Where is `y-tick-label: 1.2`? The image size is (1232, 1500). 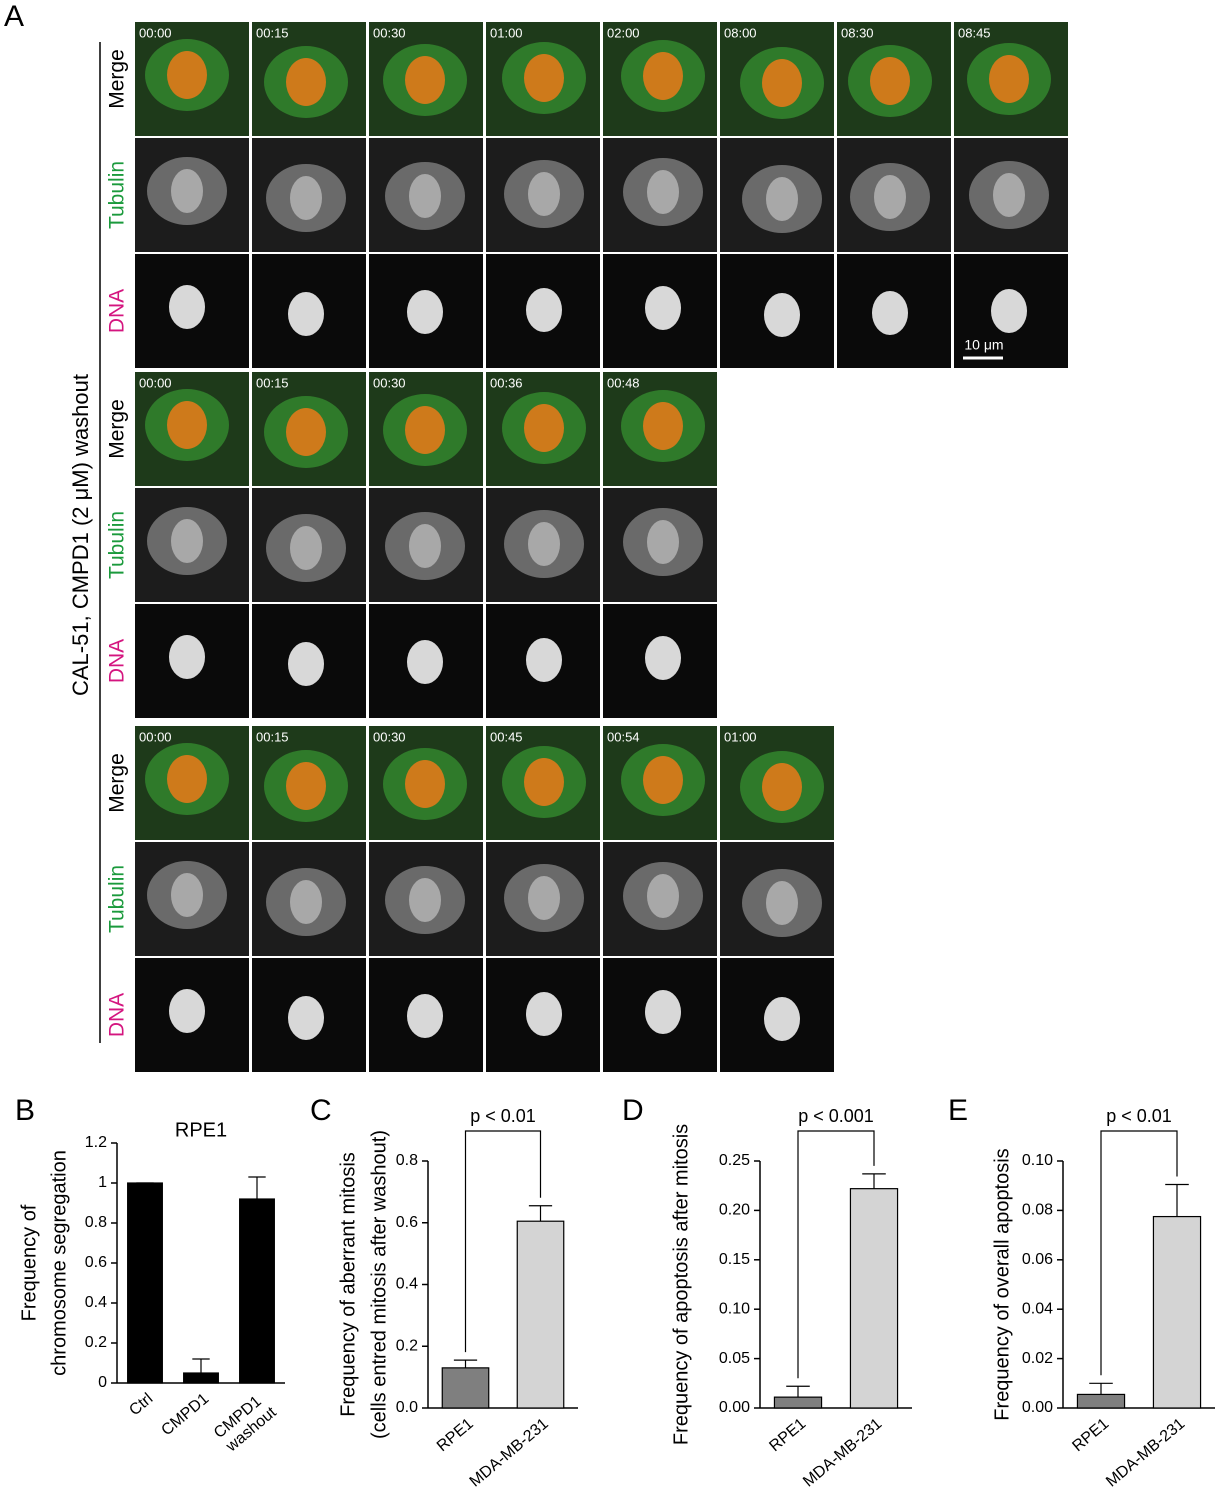 y-tick-label: 1.2 is located at coordinates (96, 1142).